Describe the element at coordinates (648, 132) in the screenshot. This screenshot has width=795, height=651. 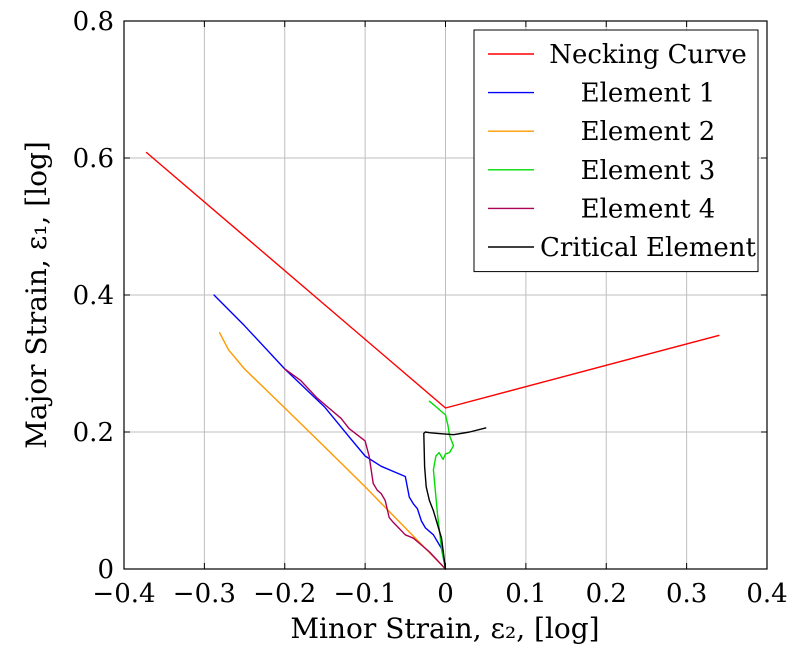
I see `legend-label-element-2: Element 2` at that location.